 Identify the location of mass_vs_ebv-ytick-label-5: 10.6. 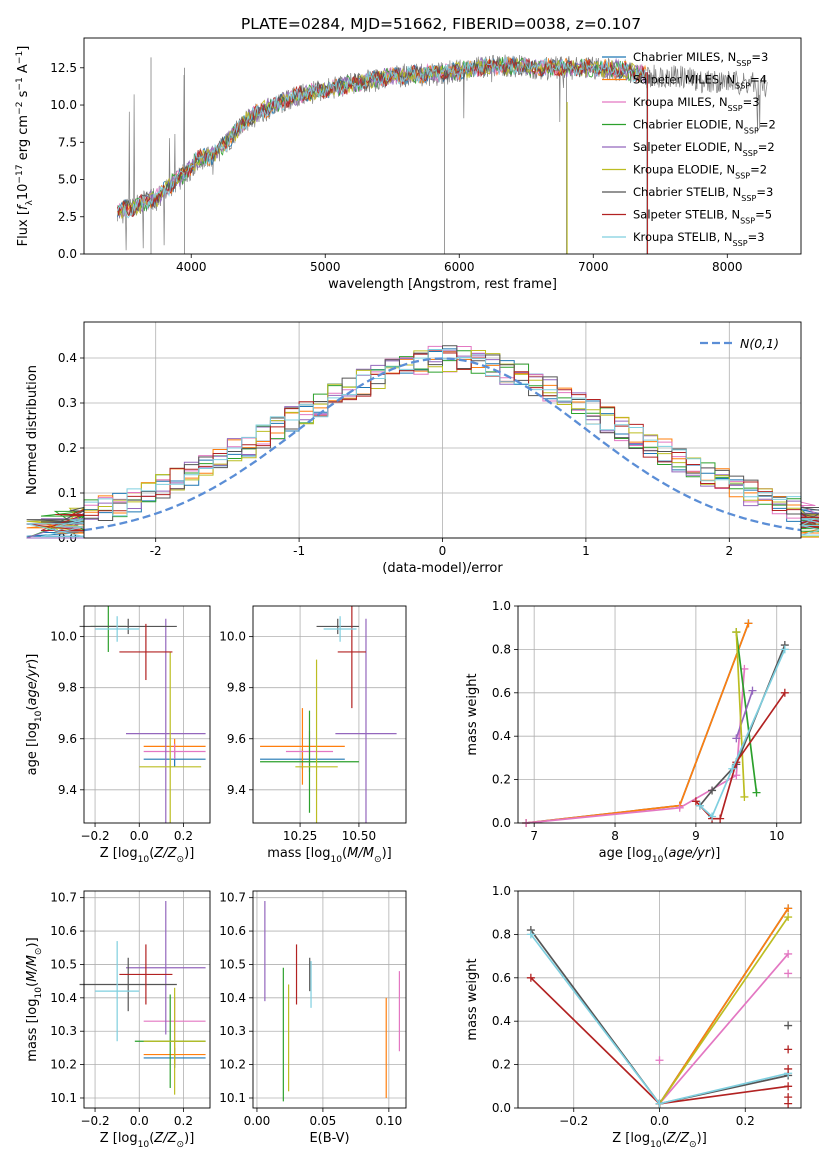
(232, 931).